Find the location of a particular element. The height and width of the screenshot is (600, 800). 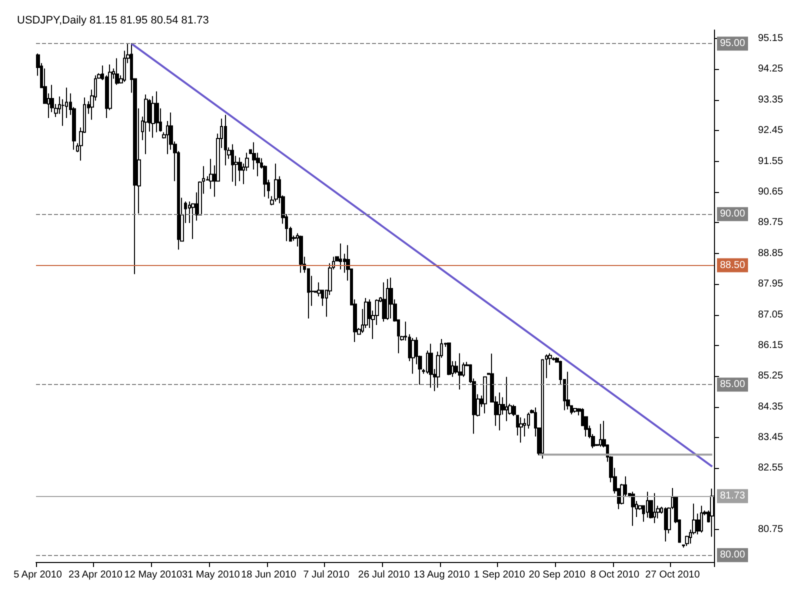

y-tick-label: 94.25 is located at coordinates (771, 69).